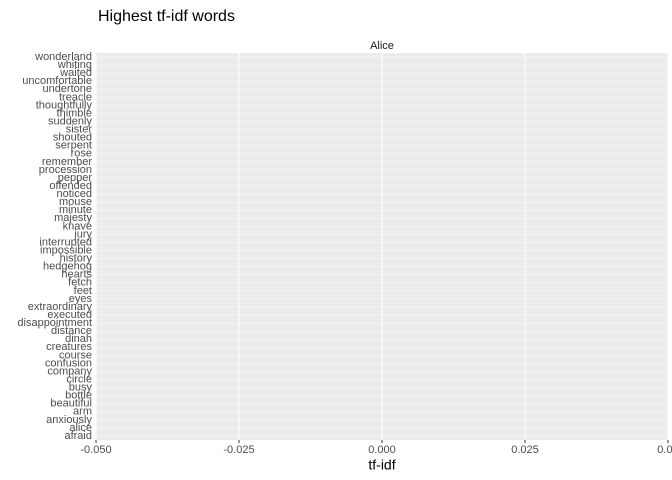 This screenshot has height=480, width=672. Describe the element at coordinates (70, 186) in the screenshot. I see `y-tick-label: offended` at that location.